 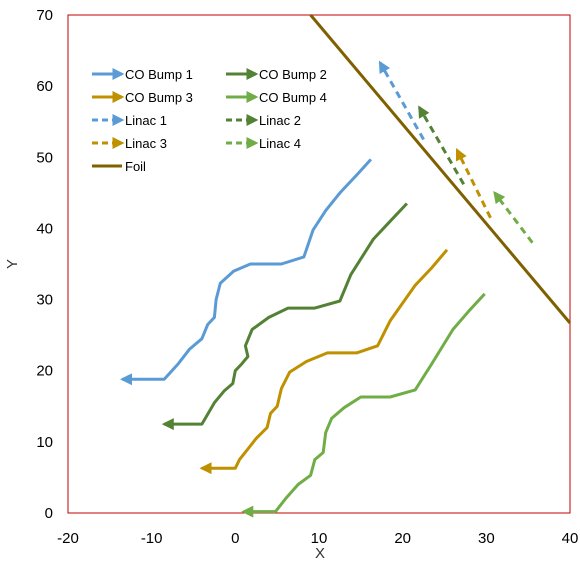 I want to click on y-tick-label: 20, so click(x=44, y=371).